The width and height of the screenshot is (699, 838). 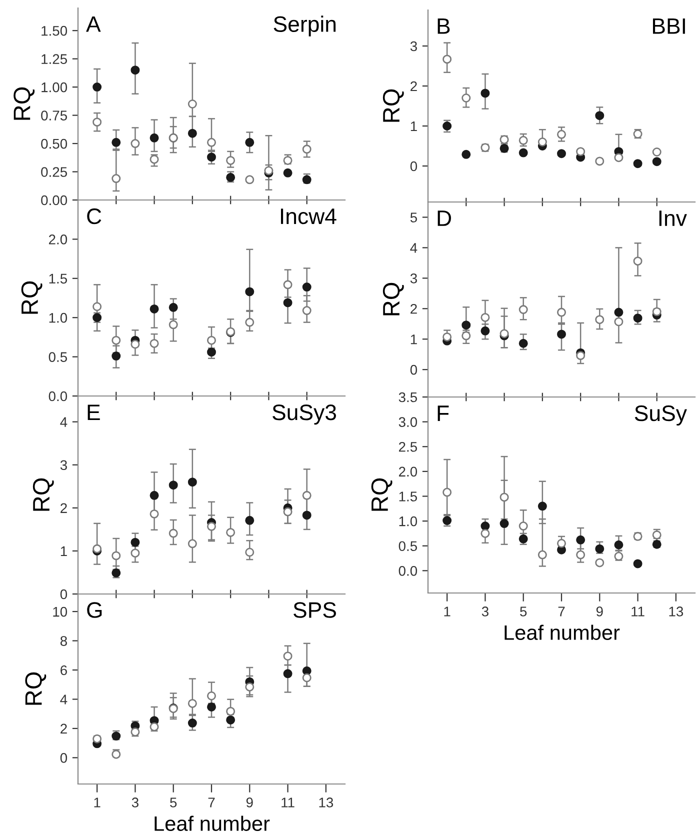 What do you see at coordinates (54, 172) in the screenshot?
I see `y-tick-label: 0.25` at bounding box center [54, 172].